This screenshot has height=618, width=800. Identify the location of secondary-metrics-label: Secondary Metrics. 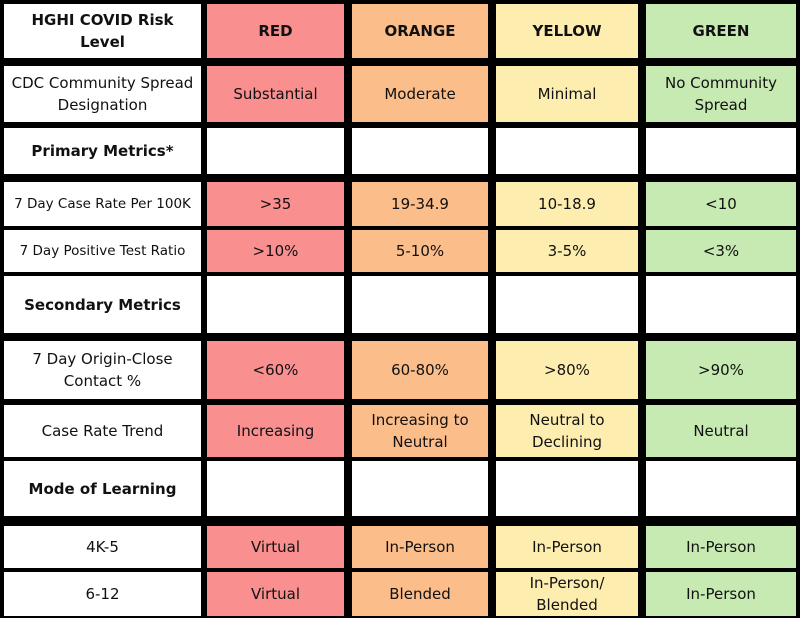
(102, 304).